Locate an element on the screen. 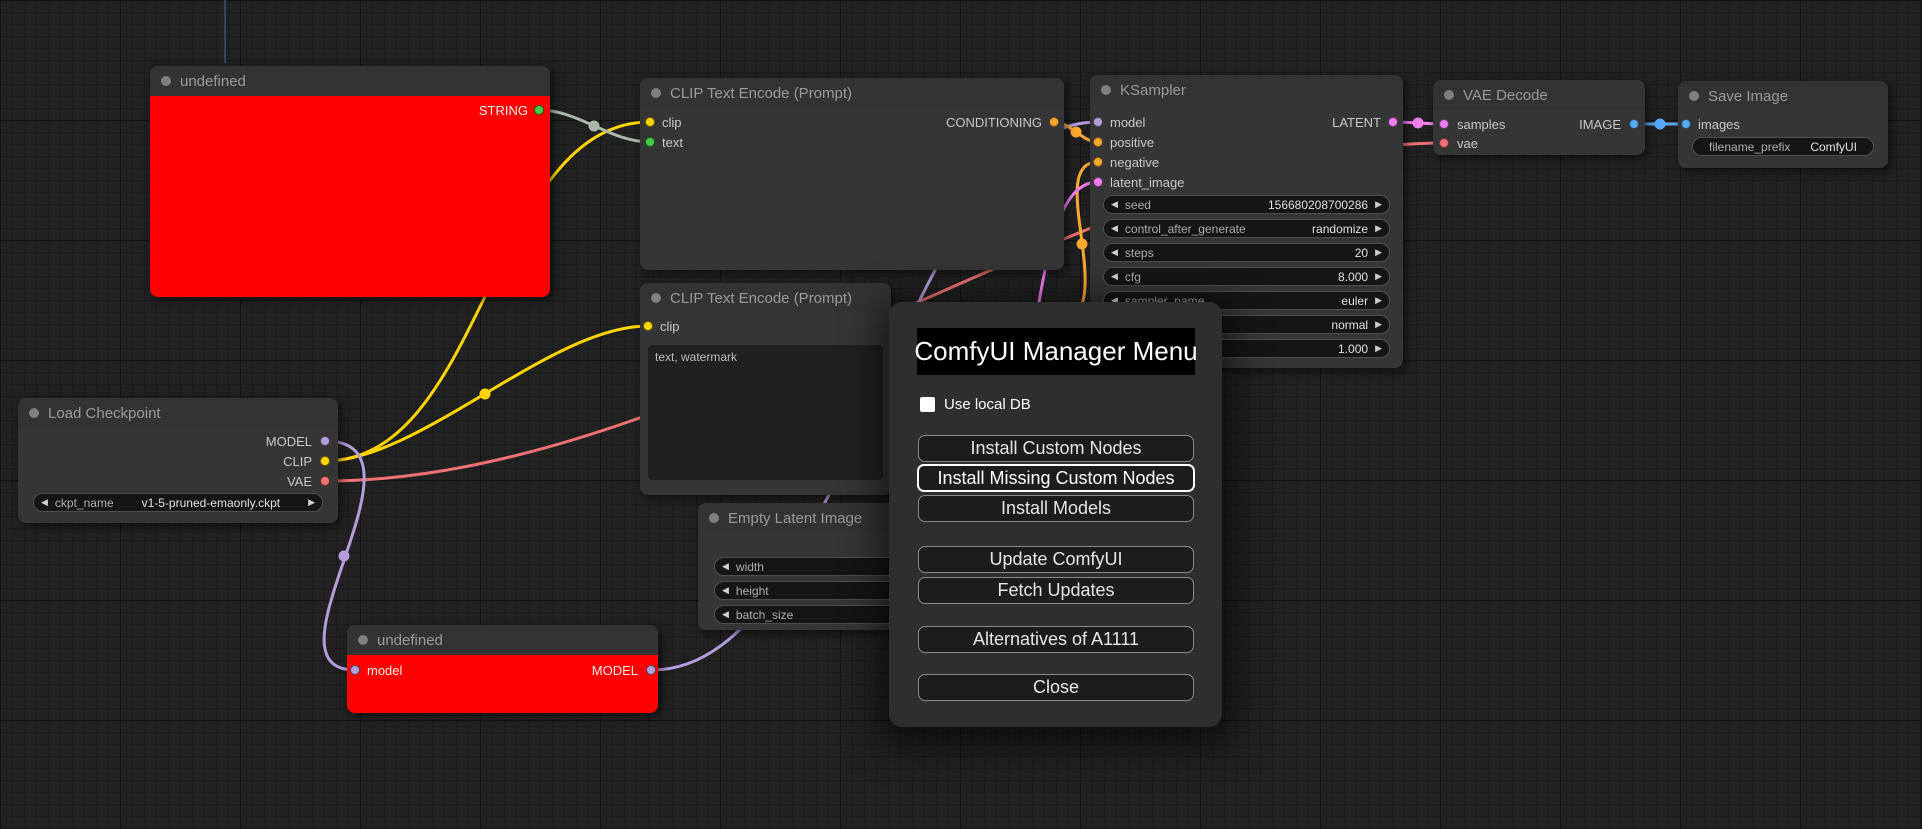  install-custom-nodes-button: Install Custom Nodes is located at coordinates (1056, 448).